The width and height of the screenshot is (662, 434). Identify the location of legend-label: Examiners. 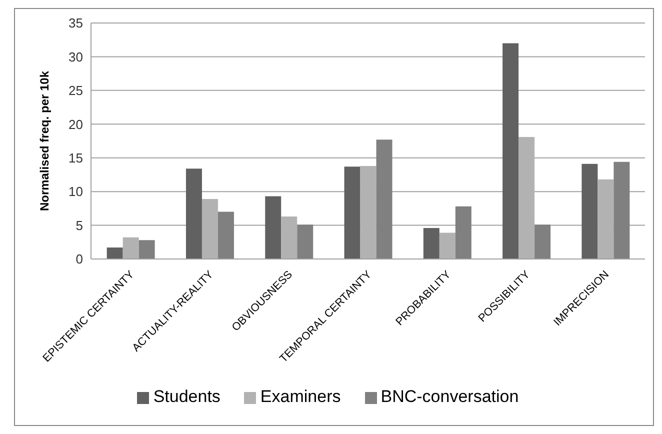
(300, 396).